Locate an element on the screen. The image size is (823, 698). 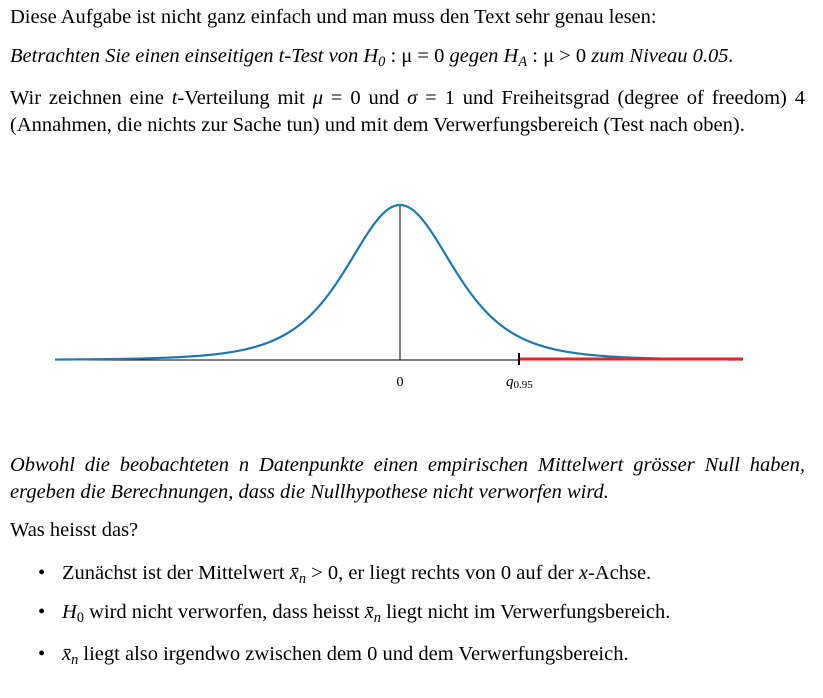
text: wird nicht verworfen, dass heisst is located at coordinates (224, 612).